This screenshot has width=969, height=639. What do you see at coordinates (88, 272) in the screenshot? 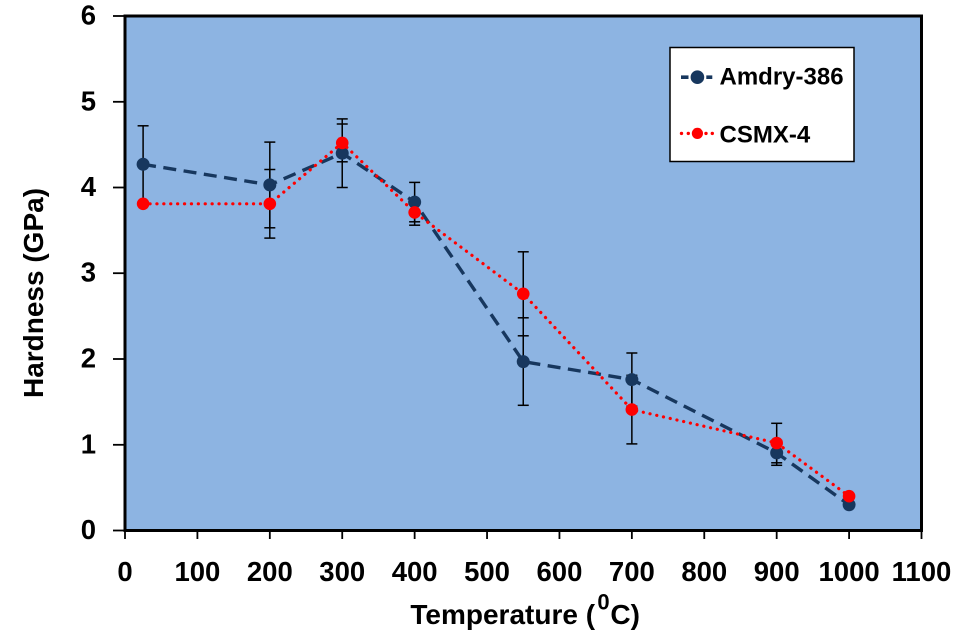
I see `svg-text: 3` at bounding box center [88, 272].